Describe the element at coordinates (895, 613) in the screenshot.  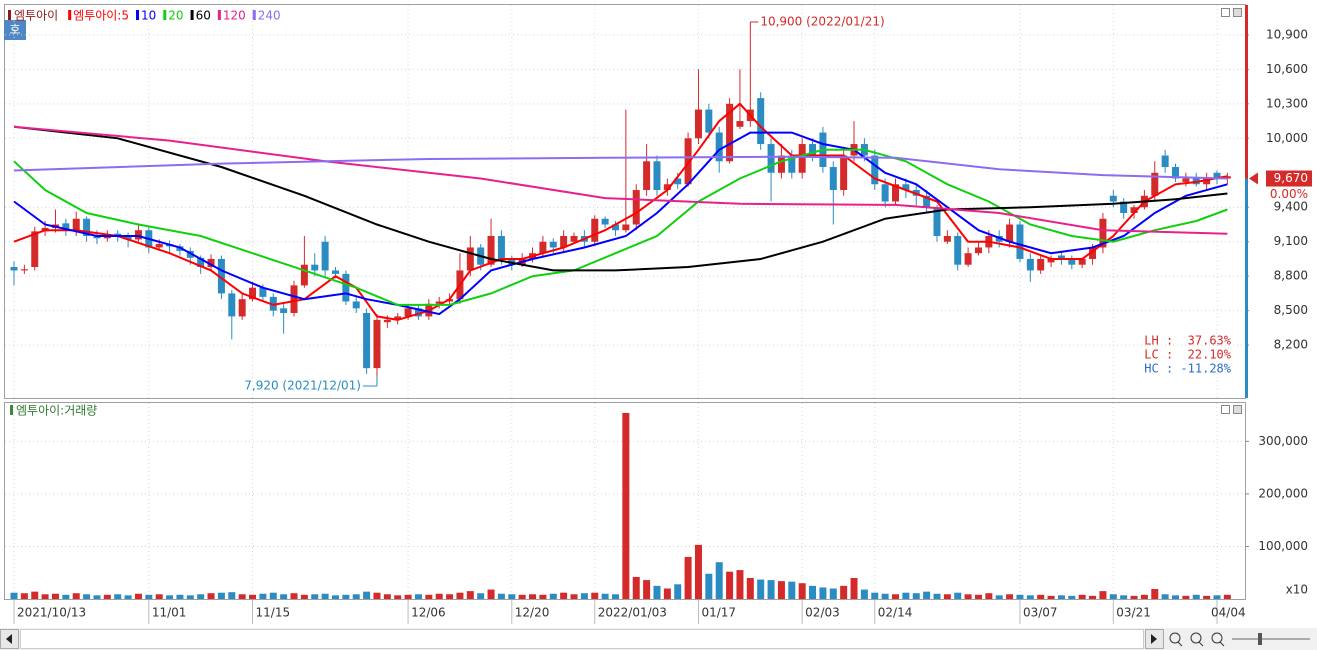
I see `x-tick-label: 02/14` at that location.